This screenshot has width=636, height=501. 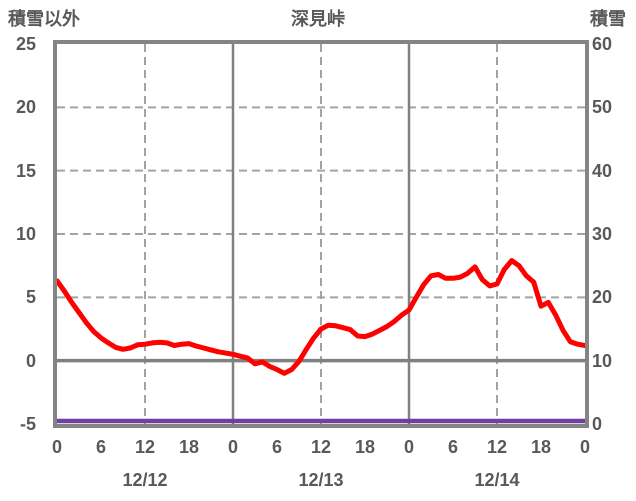 What do you see at coordinates (145, 480) in the screenshot?
I see `date-label: 12/12` at bounding box center [145, 480].